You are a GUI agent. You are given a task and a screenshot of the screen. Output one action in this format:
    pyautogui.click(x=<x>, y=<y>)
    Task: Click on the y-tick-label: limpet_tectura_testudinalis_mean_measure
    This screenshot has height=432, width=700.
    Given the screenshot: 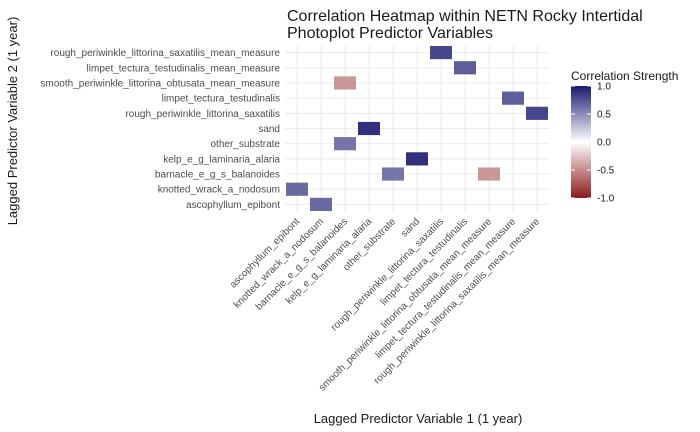 What is the action you would take?
    pyautogui.click(x=184, y=68)
    